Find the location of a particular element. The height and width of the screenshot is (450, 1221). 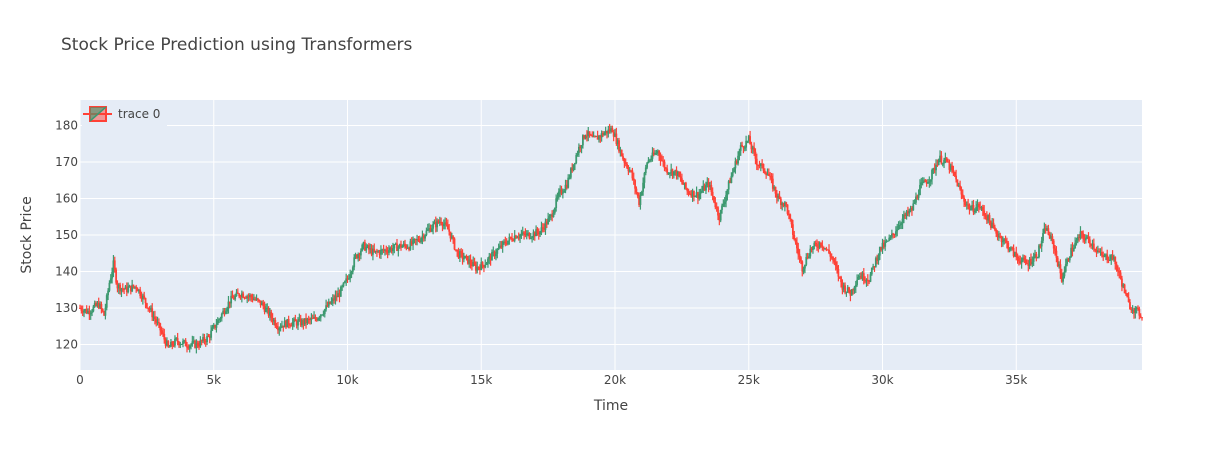

legend: trace 0 is located at coordinates (124, 114).